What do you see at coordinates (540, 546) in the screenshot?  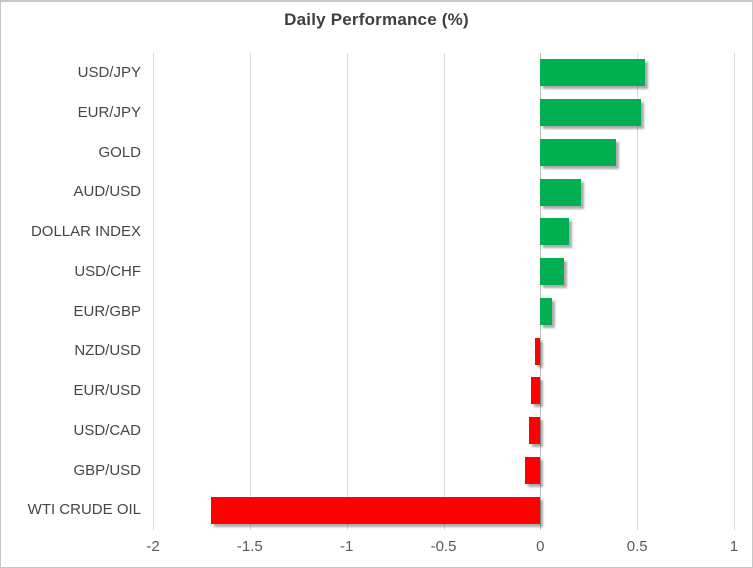 I see `x-tick-label: 0` at bounding box center [540, 546].